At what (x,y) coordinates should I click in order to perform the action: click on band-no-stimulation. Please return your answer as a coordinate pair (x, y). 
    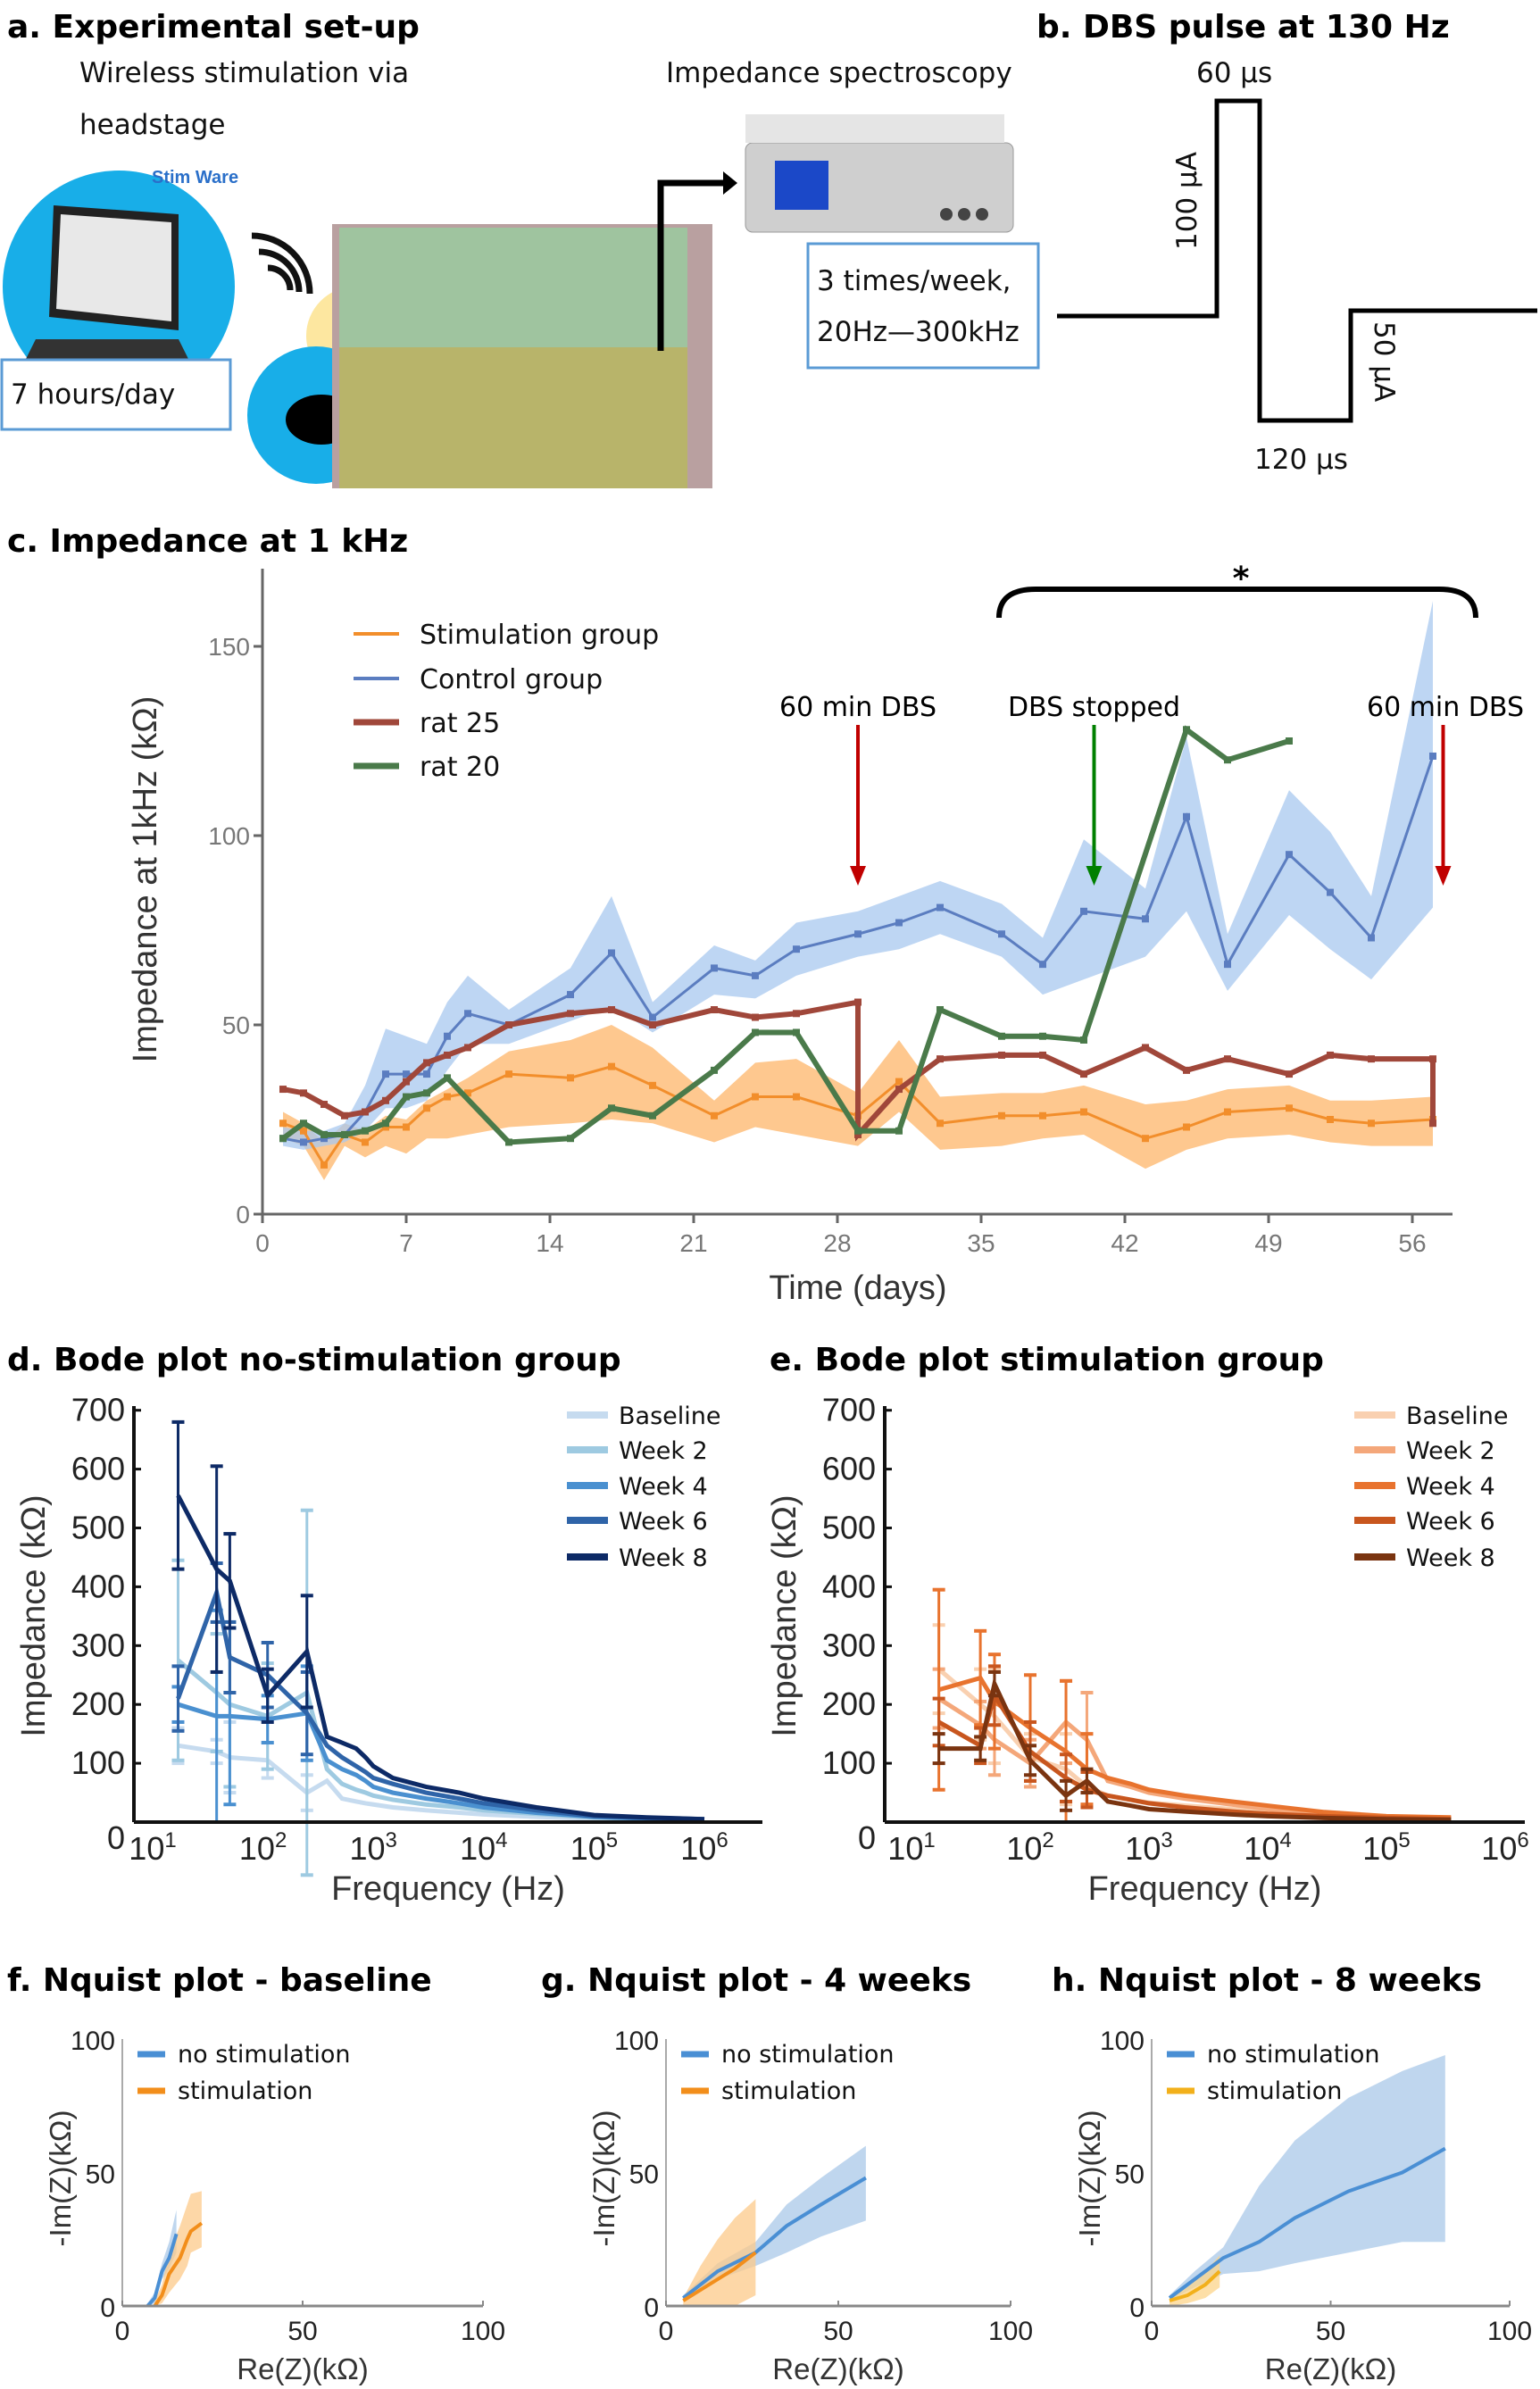
    Looking at the image, I should click on (1307, 2178).